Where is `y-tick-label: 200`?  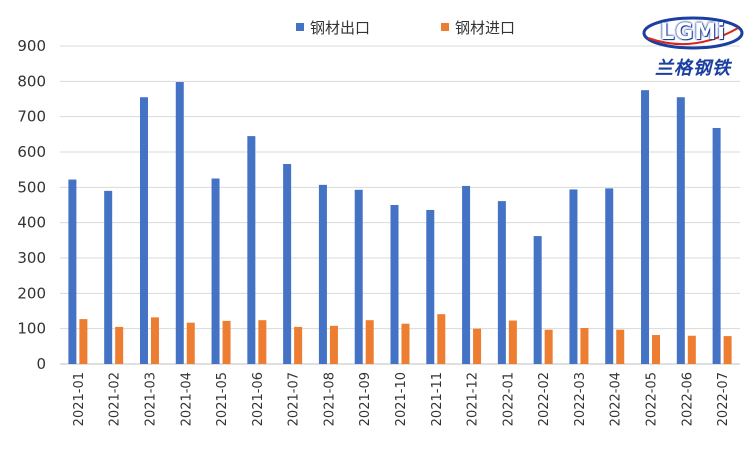 y-tick-label: 200 is located at coordinates (31, 293).